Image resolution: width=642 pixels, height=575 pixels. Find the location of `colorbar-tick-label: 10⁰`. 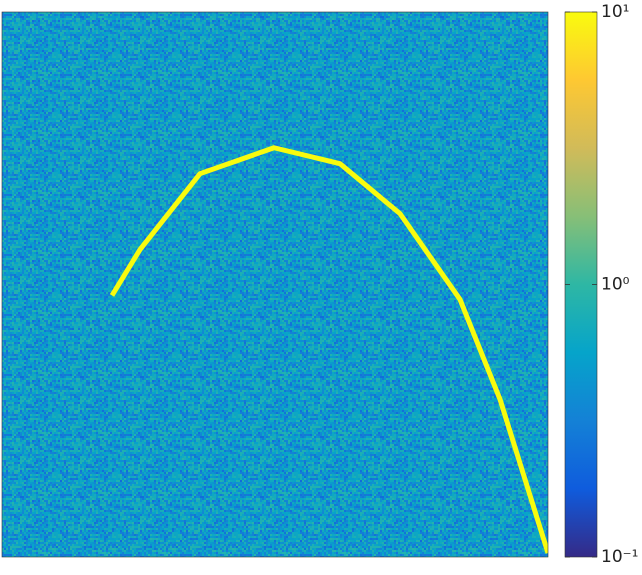

colorbar-tick-label: 10⁰ is located at coordinates (615, 285).